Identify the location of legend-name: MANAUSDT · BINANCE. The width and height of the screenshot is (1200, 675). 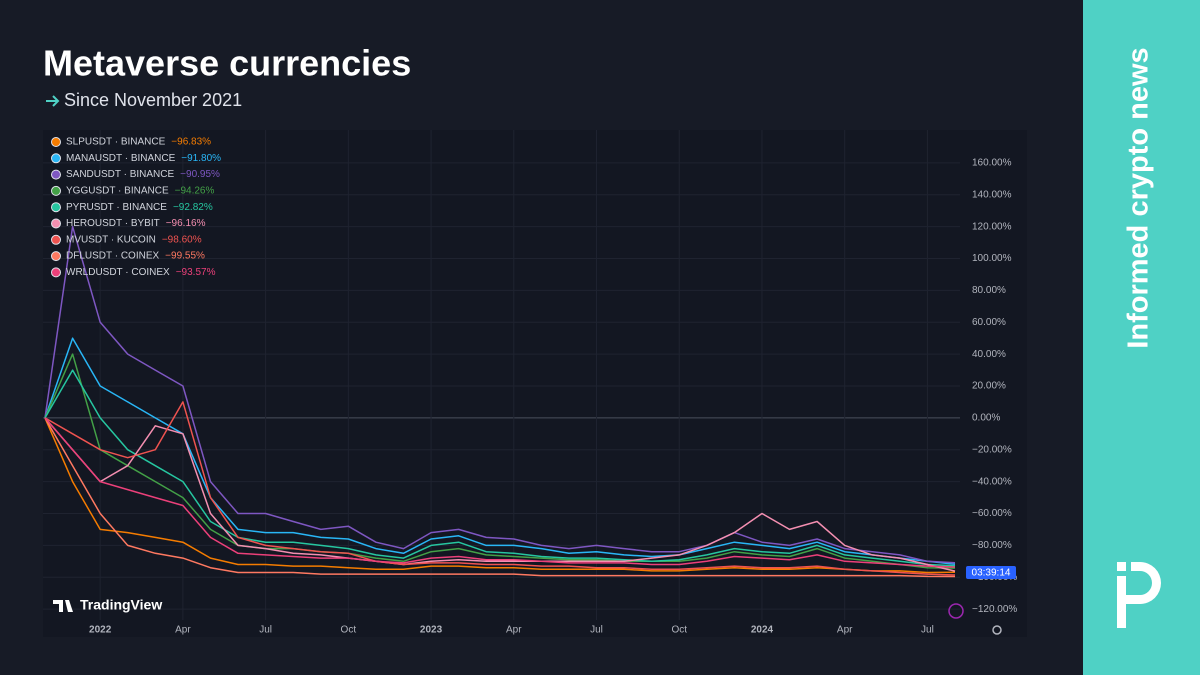
(121, 158).